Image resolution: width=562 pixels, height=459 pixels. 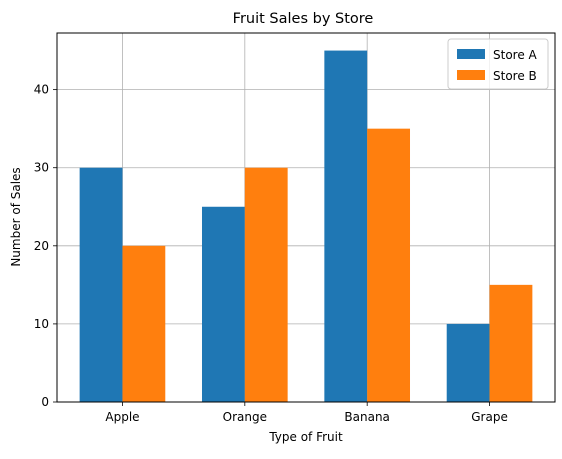 I want to click on bar-store-b-apple, so click(x=144, y=323).